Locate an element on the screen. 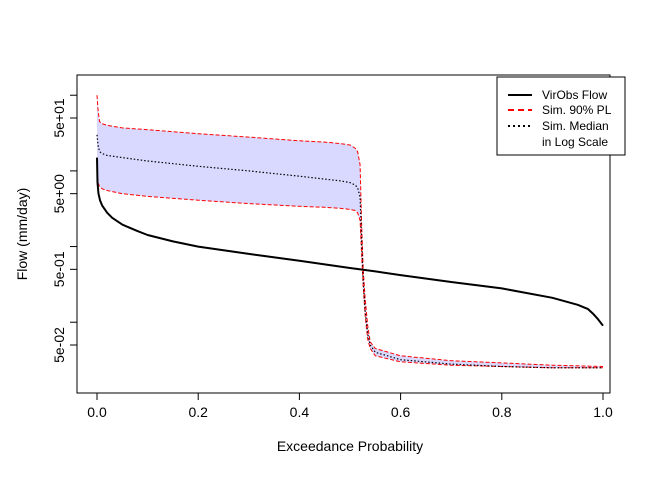 This screenshot has width=664, height=485. x-tick-label: 0.6 is located at coordinates (401, 412).